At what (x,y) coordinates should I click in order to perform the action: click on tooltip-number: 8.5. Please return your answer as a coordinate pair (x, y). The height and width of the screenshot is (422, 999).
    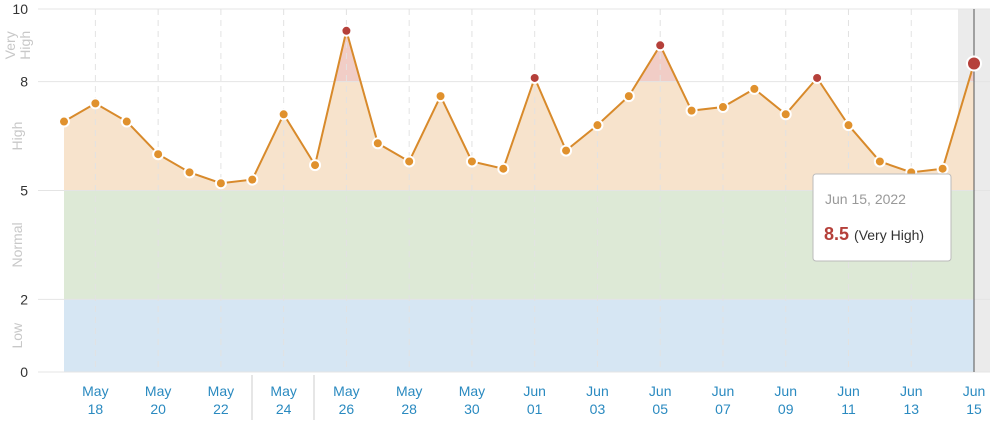
    Looking at the image, I should click on (836, 234).